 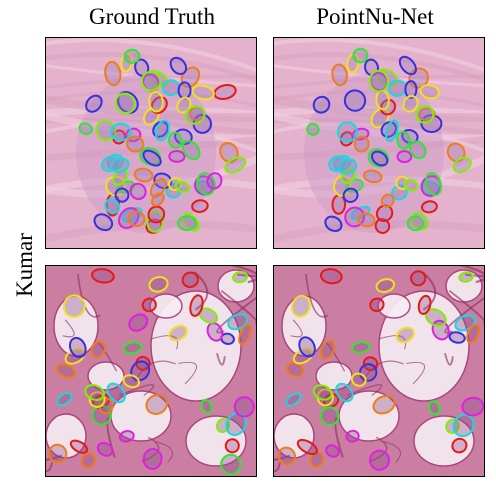 What do you see at coordinates (375, 16) in the screenshot?
I see `column-title-pointnu-net: PointNu-Net` at bounding box center [375, 16].